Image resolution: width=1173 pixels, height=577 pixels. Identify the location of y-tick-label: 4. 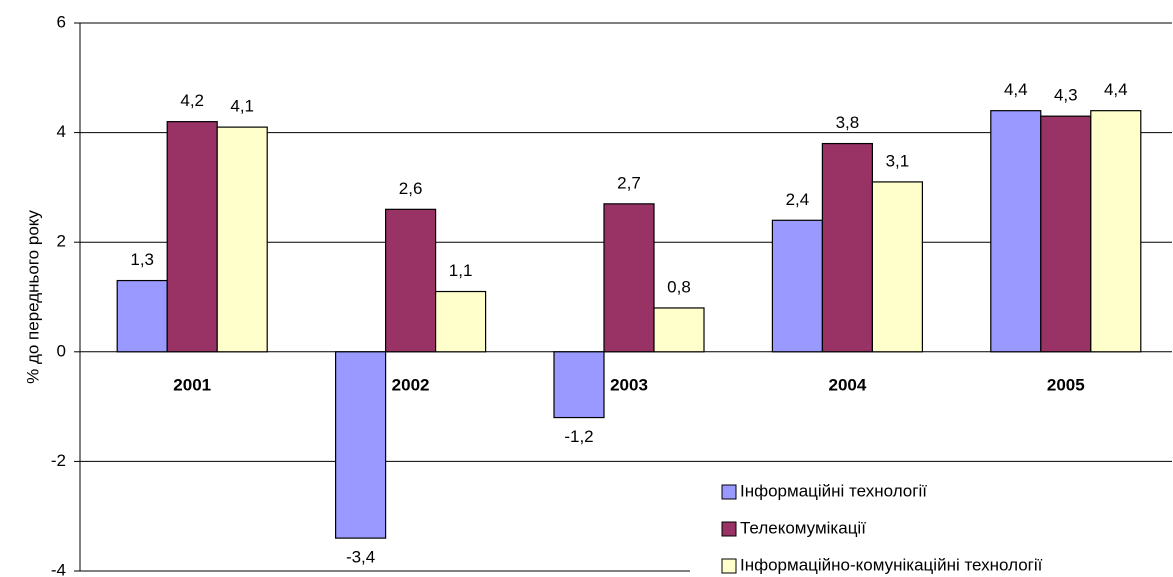
(61, 131).